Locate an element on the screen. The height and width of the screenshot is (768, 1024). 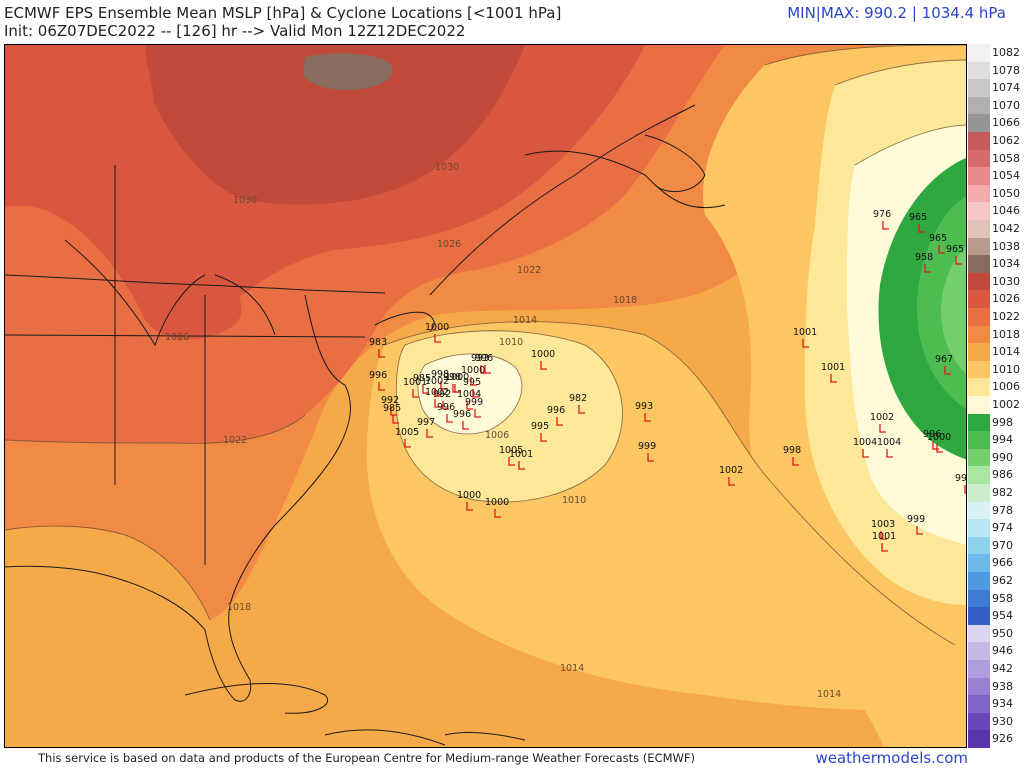
isobar-label: 1030 is located at coordinates (245, 200).